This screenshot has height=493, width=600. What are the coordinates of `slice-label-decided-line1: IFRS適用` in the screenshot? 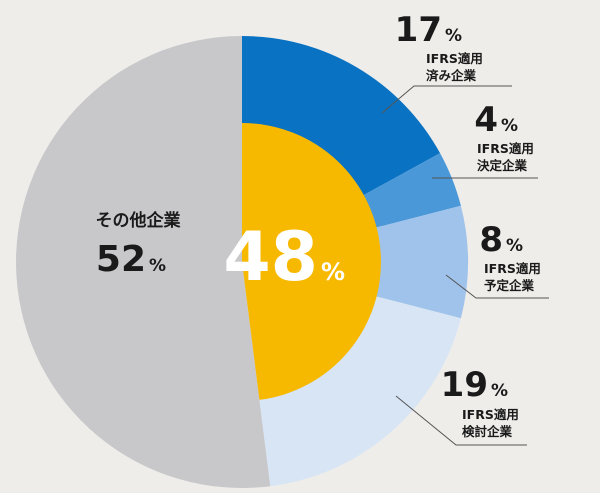 It's located at (505, 148).